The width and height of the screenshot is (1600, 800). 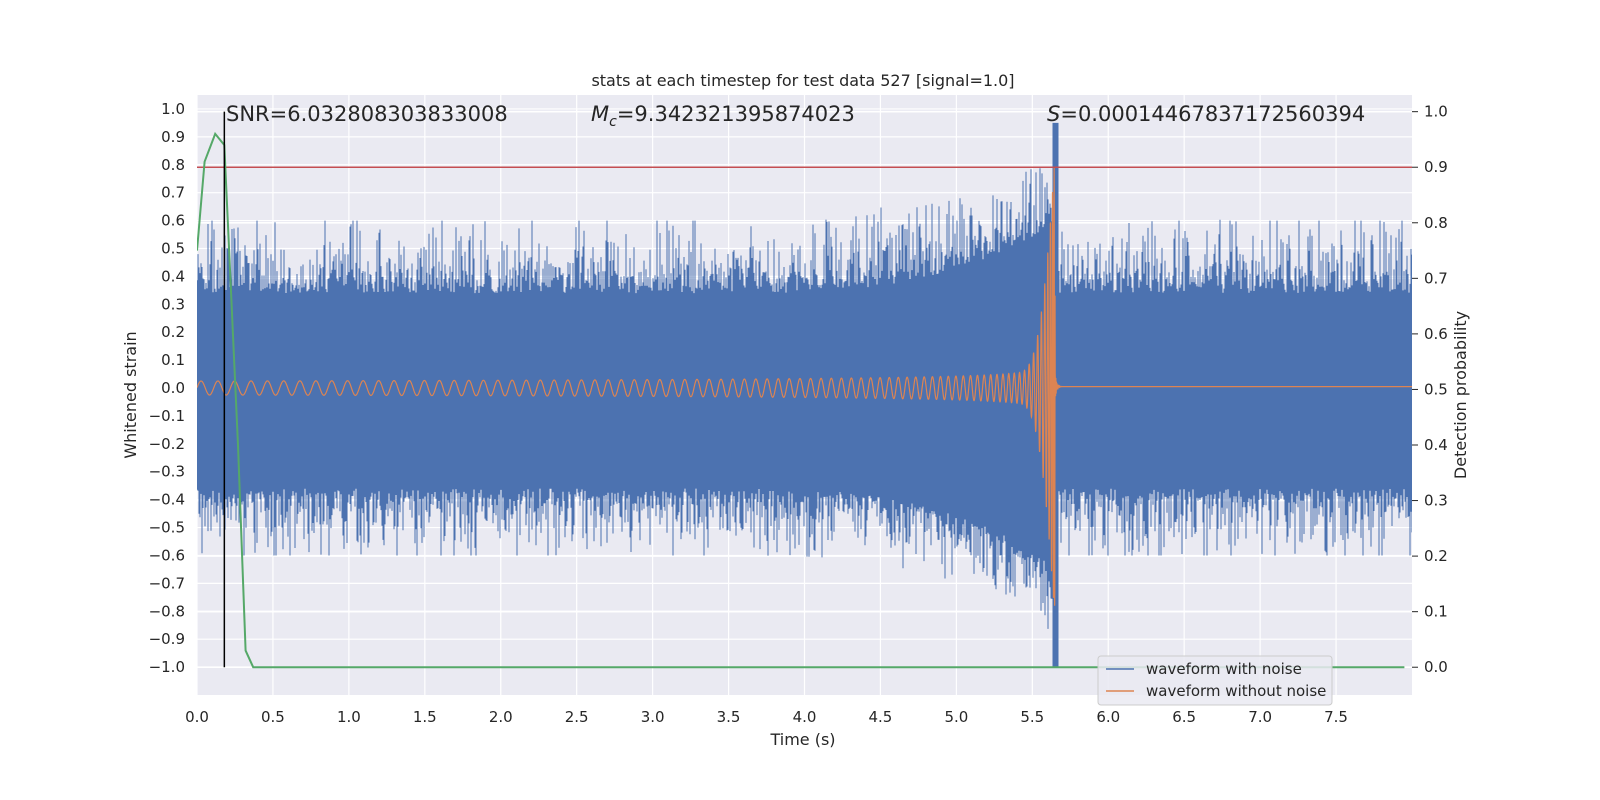 What do you see at coordinates (173, 193) in the screenshot?
I see `y-tick-label: 0.7` at bounding box center [173, 193].